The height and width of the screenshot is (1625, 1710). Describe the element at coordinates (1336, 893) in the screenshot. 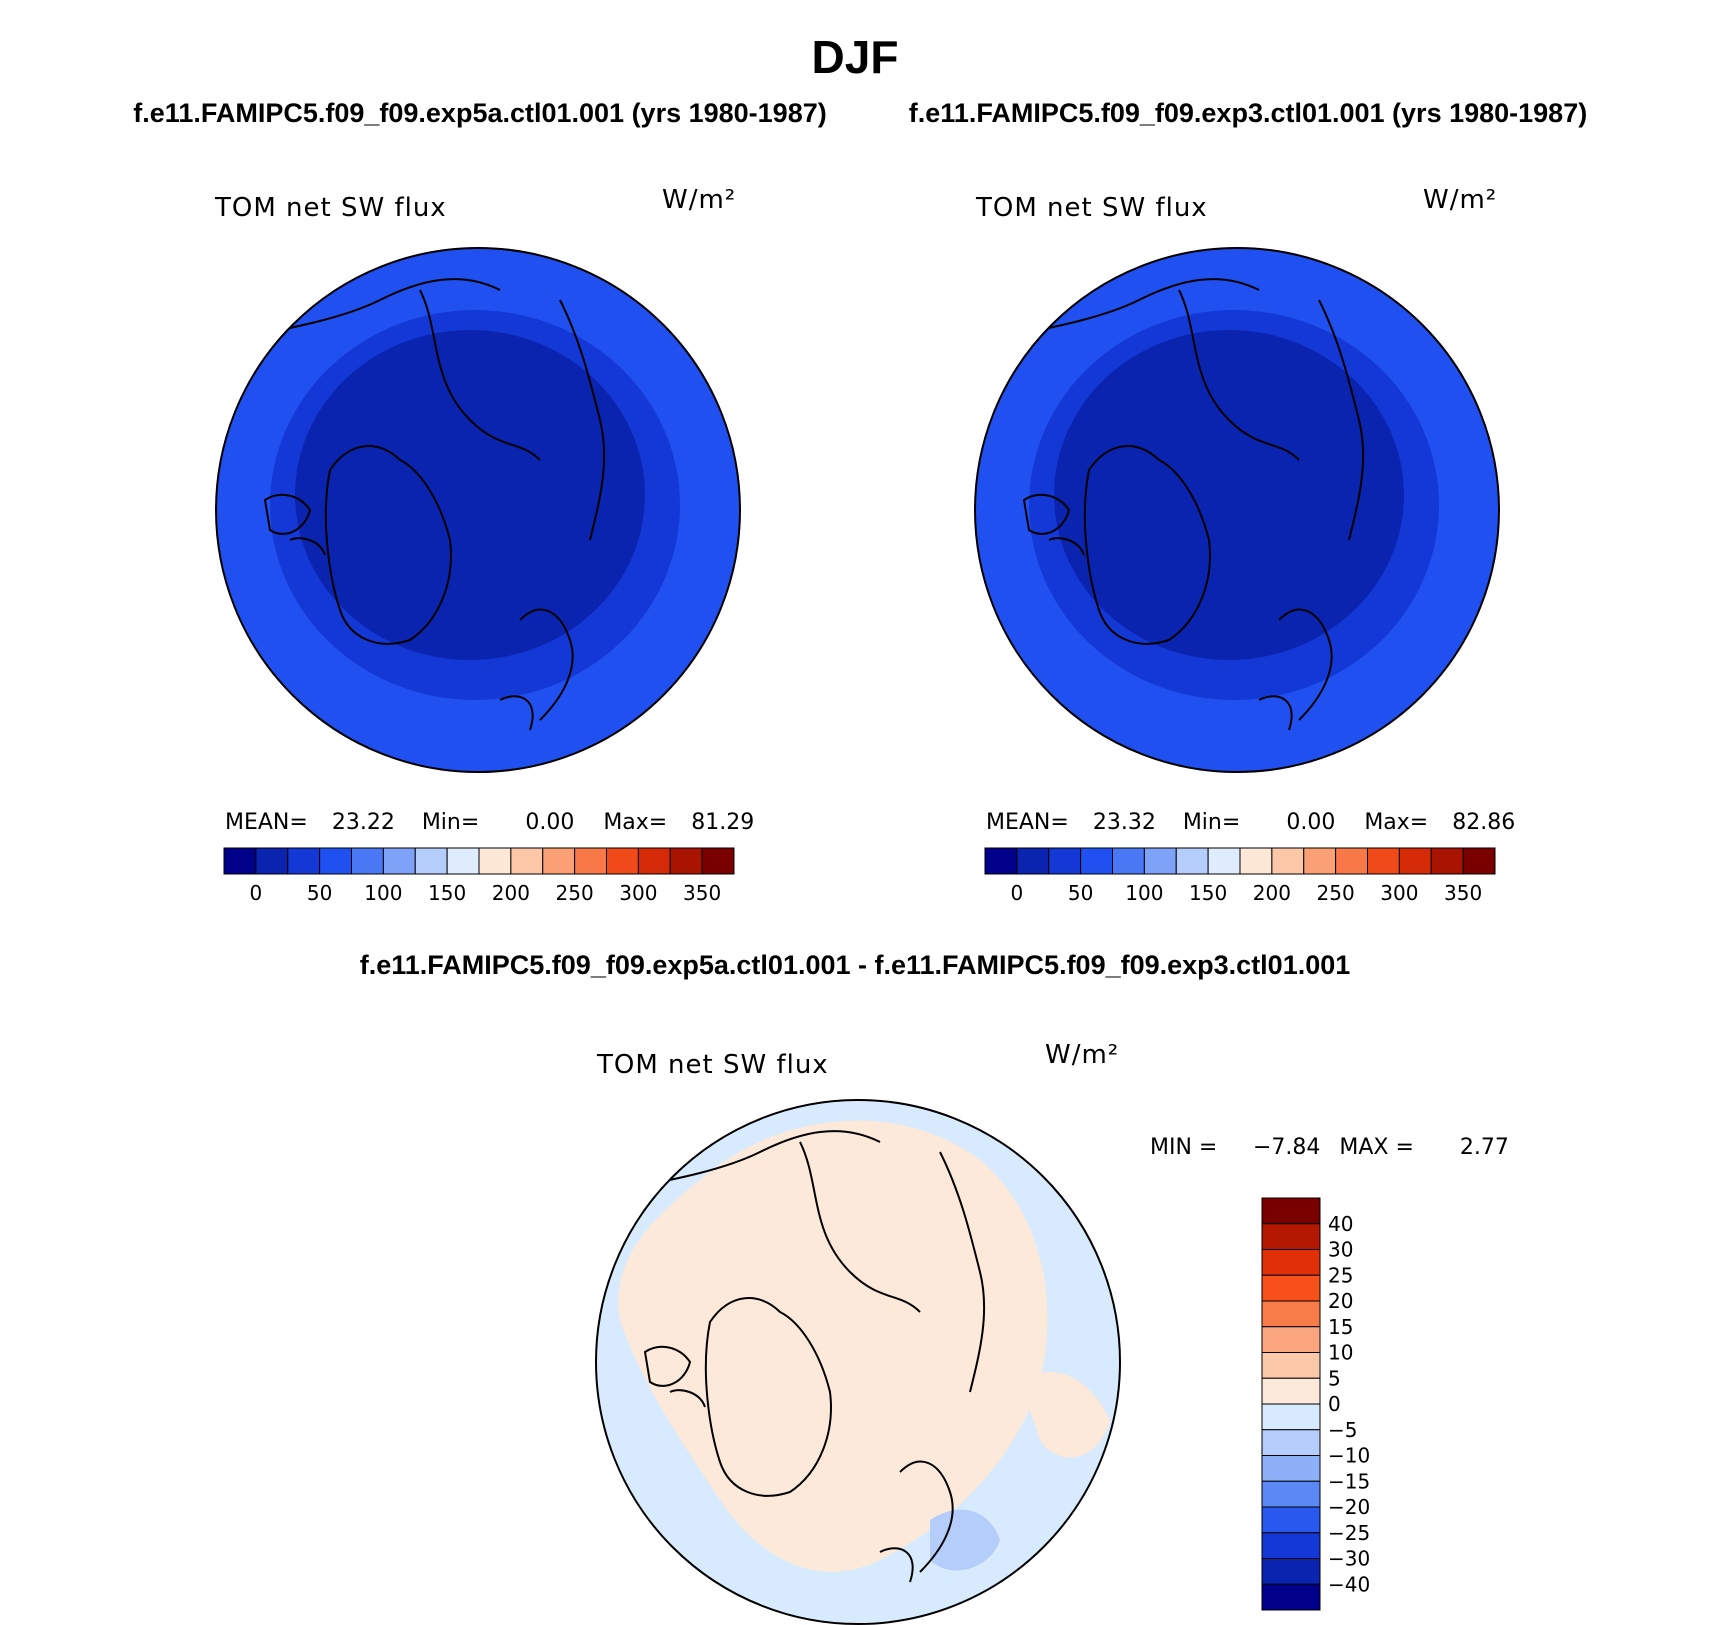

I see `colorbar-tick-label: 250` at that location.